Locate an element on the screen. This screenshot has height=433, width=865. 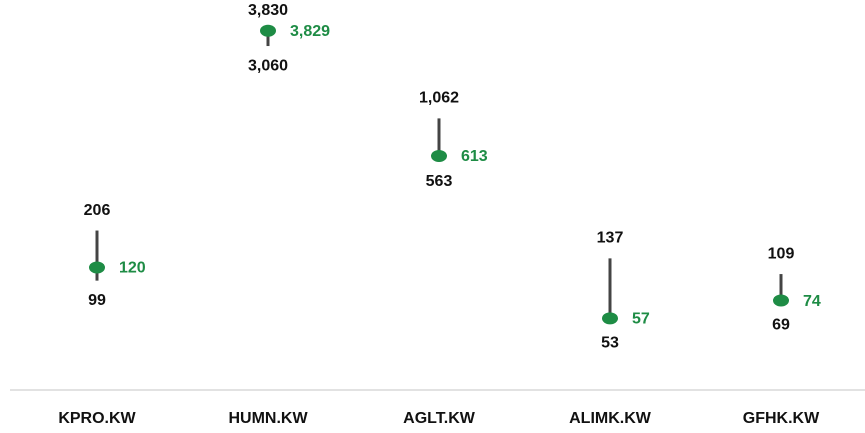
high-label: 137 is located at coordinates (610, 238).